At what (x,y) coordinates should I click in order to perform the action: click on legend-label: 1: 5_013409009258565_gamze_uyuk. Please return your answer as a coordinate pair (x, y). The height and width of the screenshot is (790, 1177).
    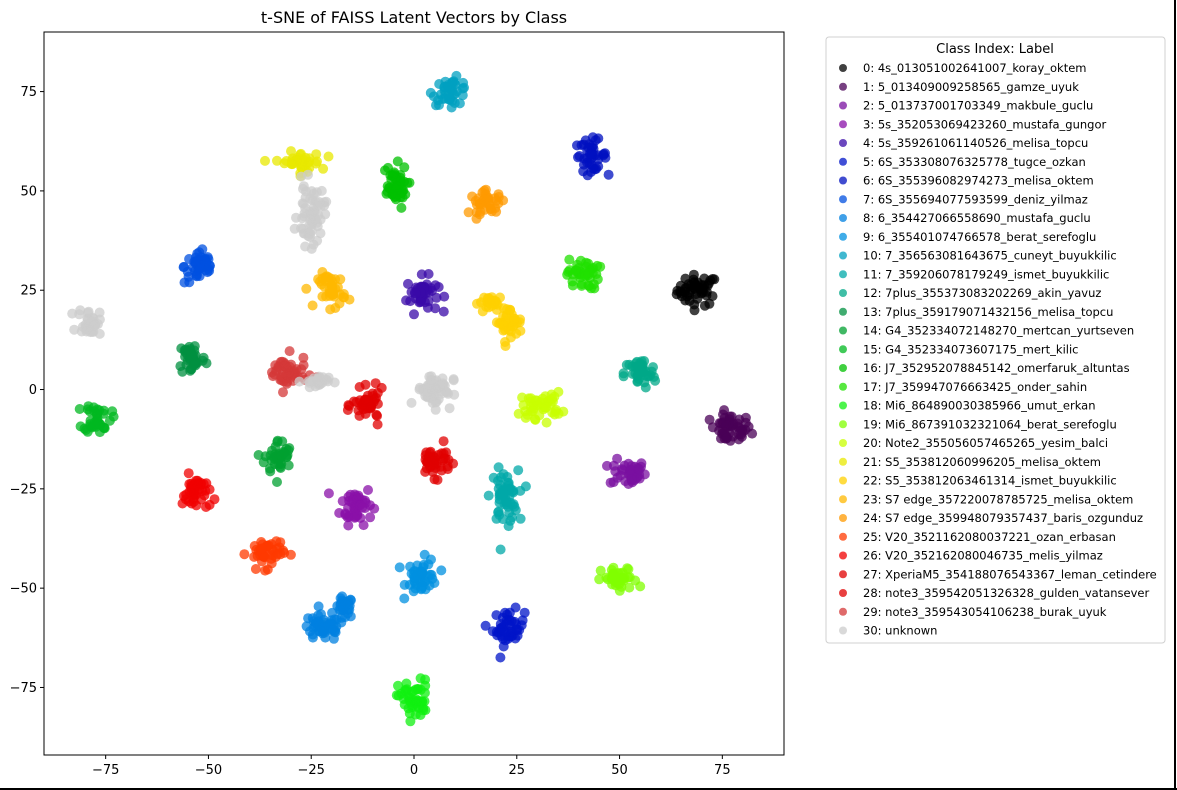
    Looking at the image, I should click on (971, 87).